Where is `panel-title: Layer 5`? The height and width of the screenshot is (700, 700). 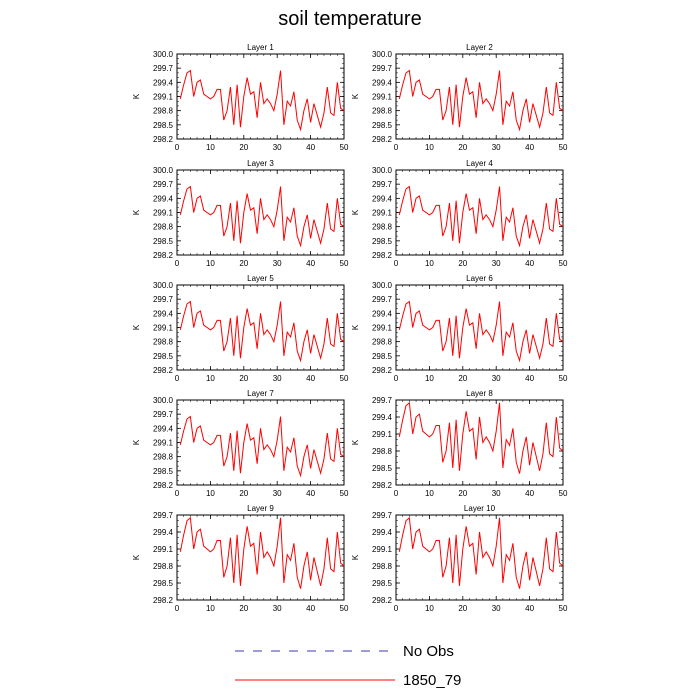
panel-title: Layer 5 is located at coordinates (260, 278).